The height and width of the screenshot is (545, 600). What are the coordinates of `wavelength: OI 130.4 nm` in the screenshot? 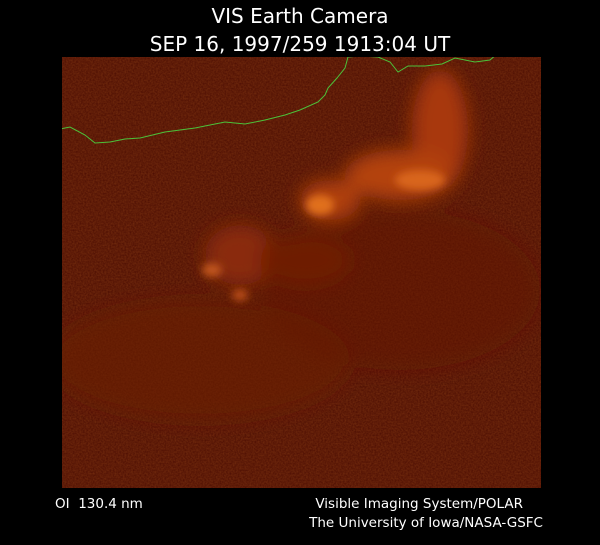 It's located at (99, 504).